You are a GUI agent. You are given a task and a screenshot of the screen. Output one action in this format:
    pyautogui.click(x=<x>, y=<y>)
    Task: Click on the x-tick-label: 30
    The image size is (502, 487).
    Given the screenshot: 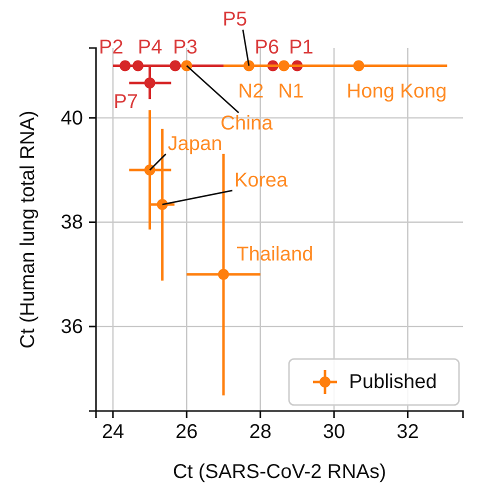 What is the action you would take?
    pyautogui.click(x=334, y=432)
    